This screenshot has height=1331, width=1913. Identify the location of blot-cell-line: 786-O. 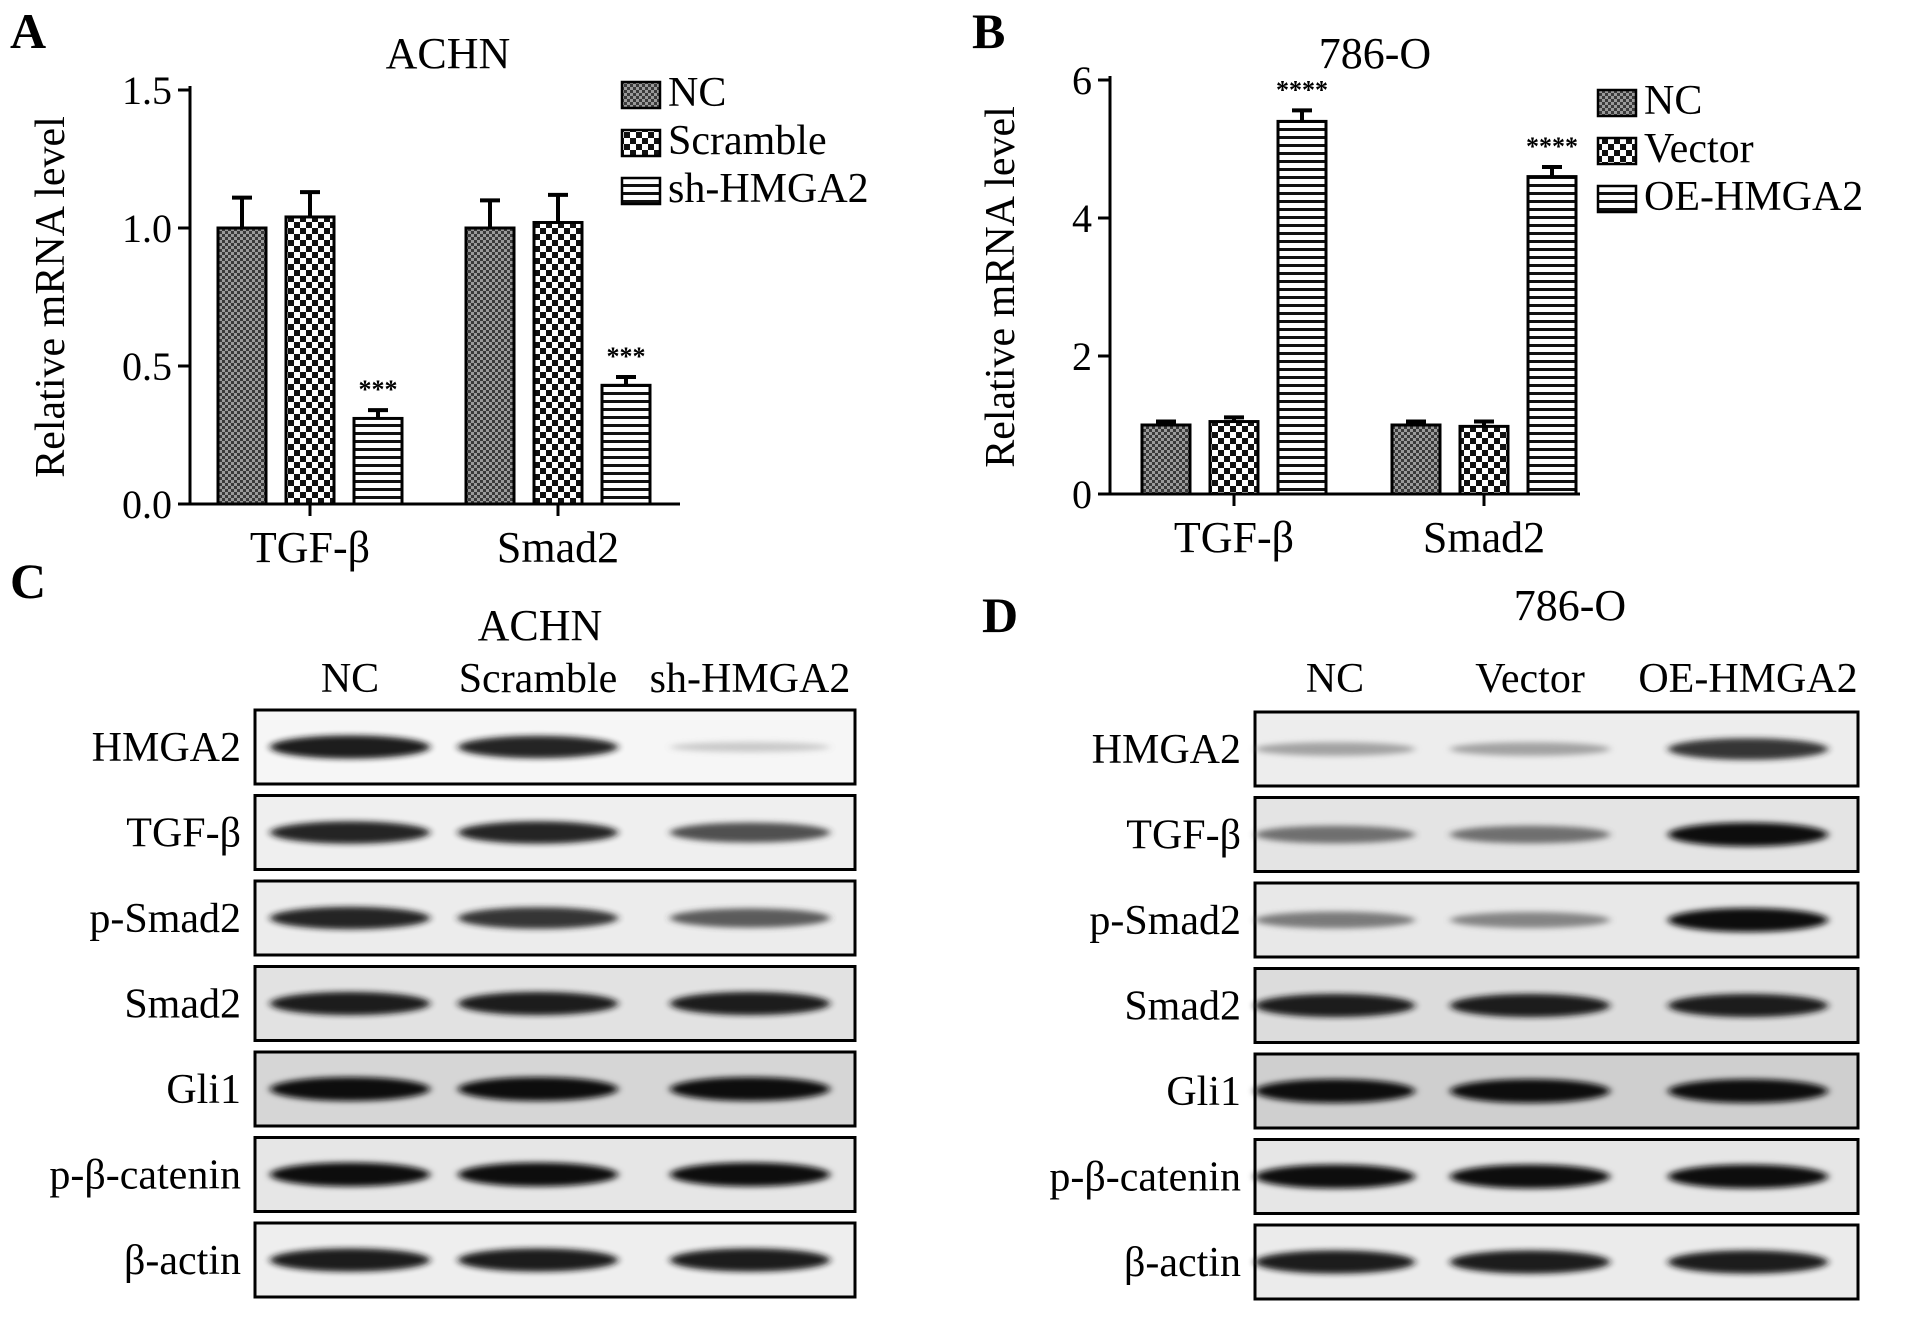
(1570, 605).